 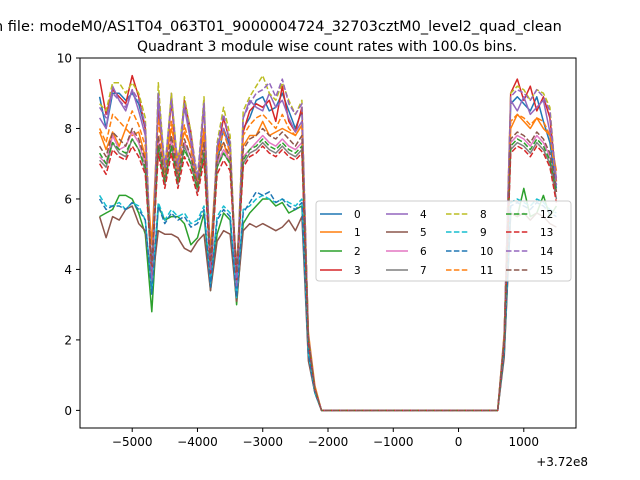 I want to click on legend-label-1: 1, so click(x=357, y=233).